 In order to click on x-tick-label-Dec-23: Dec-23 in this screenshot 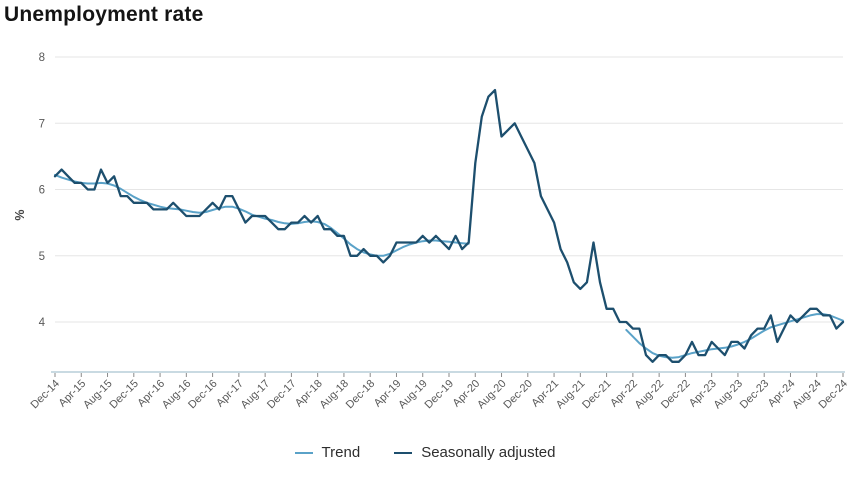, I will do `click(755, 395)`.